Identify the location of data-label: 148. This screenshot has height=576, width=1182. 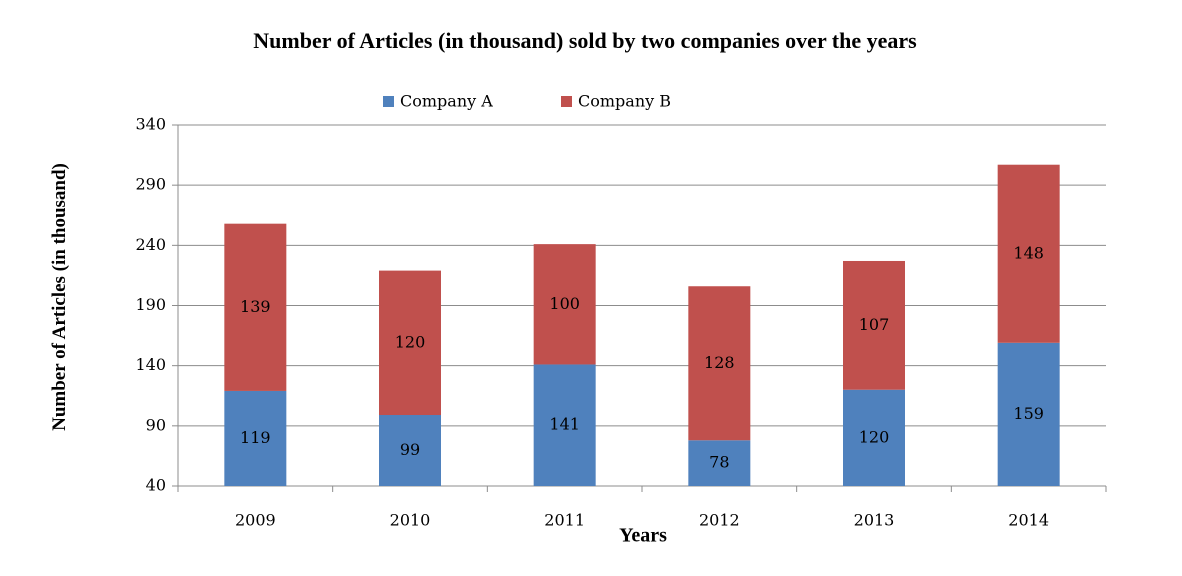
(1028, 252).